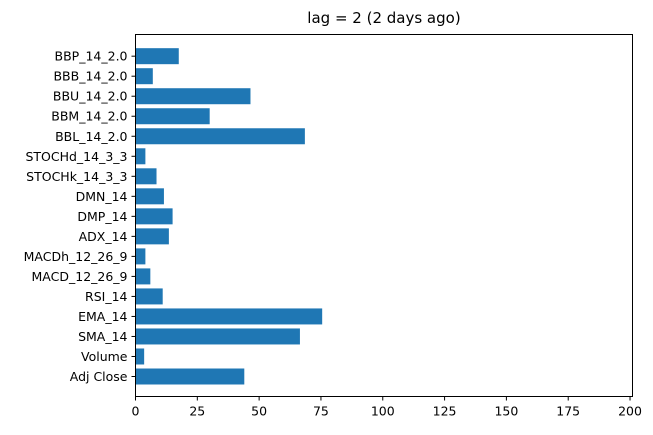 The image size is (653, 435). I want to click on y-tick-label: SMA_14, so click(102, 336).